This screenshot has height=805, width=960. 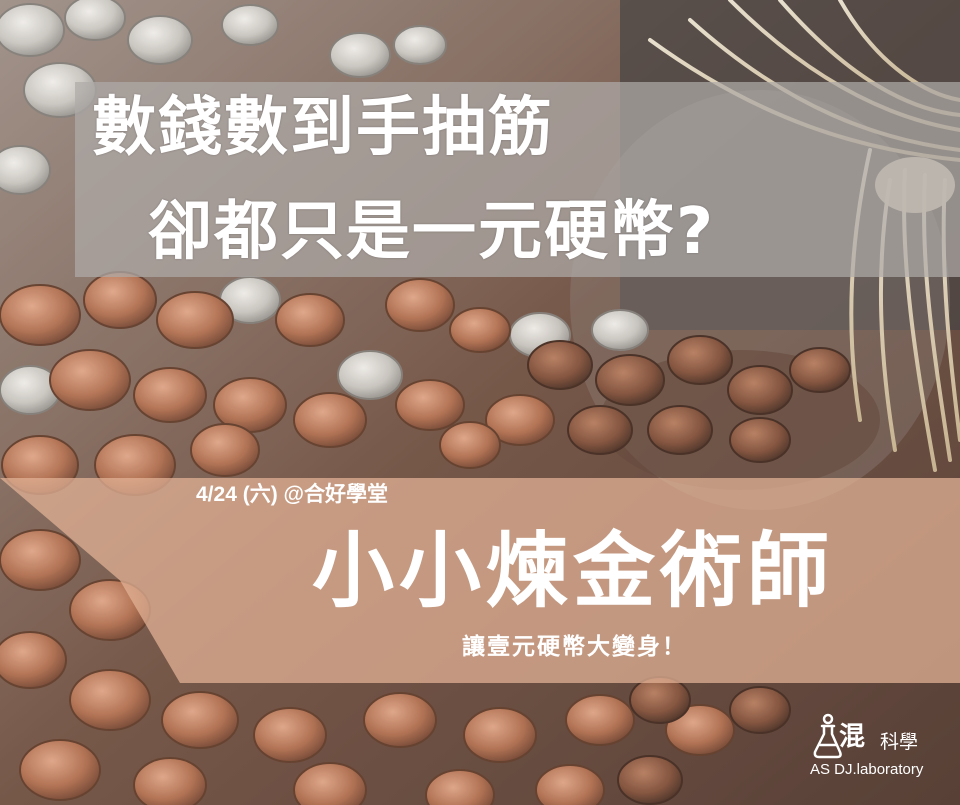 What do you see at coordinates (899, 742) in the screenshot?
I see `logo-science: 科學` at bounding box center [899, 742].